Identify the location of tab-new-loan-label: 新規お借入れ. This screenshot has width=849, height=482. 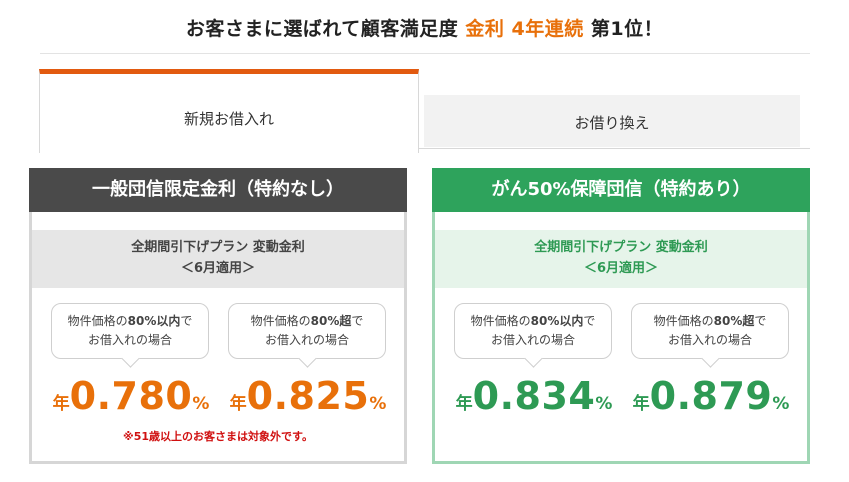
(228, 119).